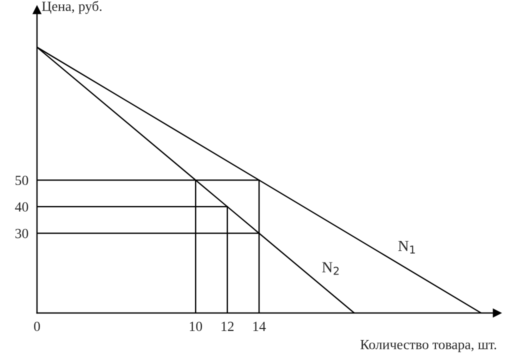  Describe the element at coordinates (21, 233) in the screenshot. I see `y-tick-label: 30` at that location.